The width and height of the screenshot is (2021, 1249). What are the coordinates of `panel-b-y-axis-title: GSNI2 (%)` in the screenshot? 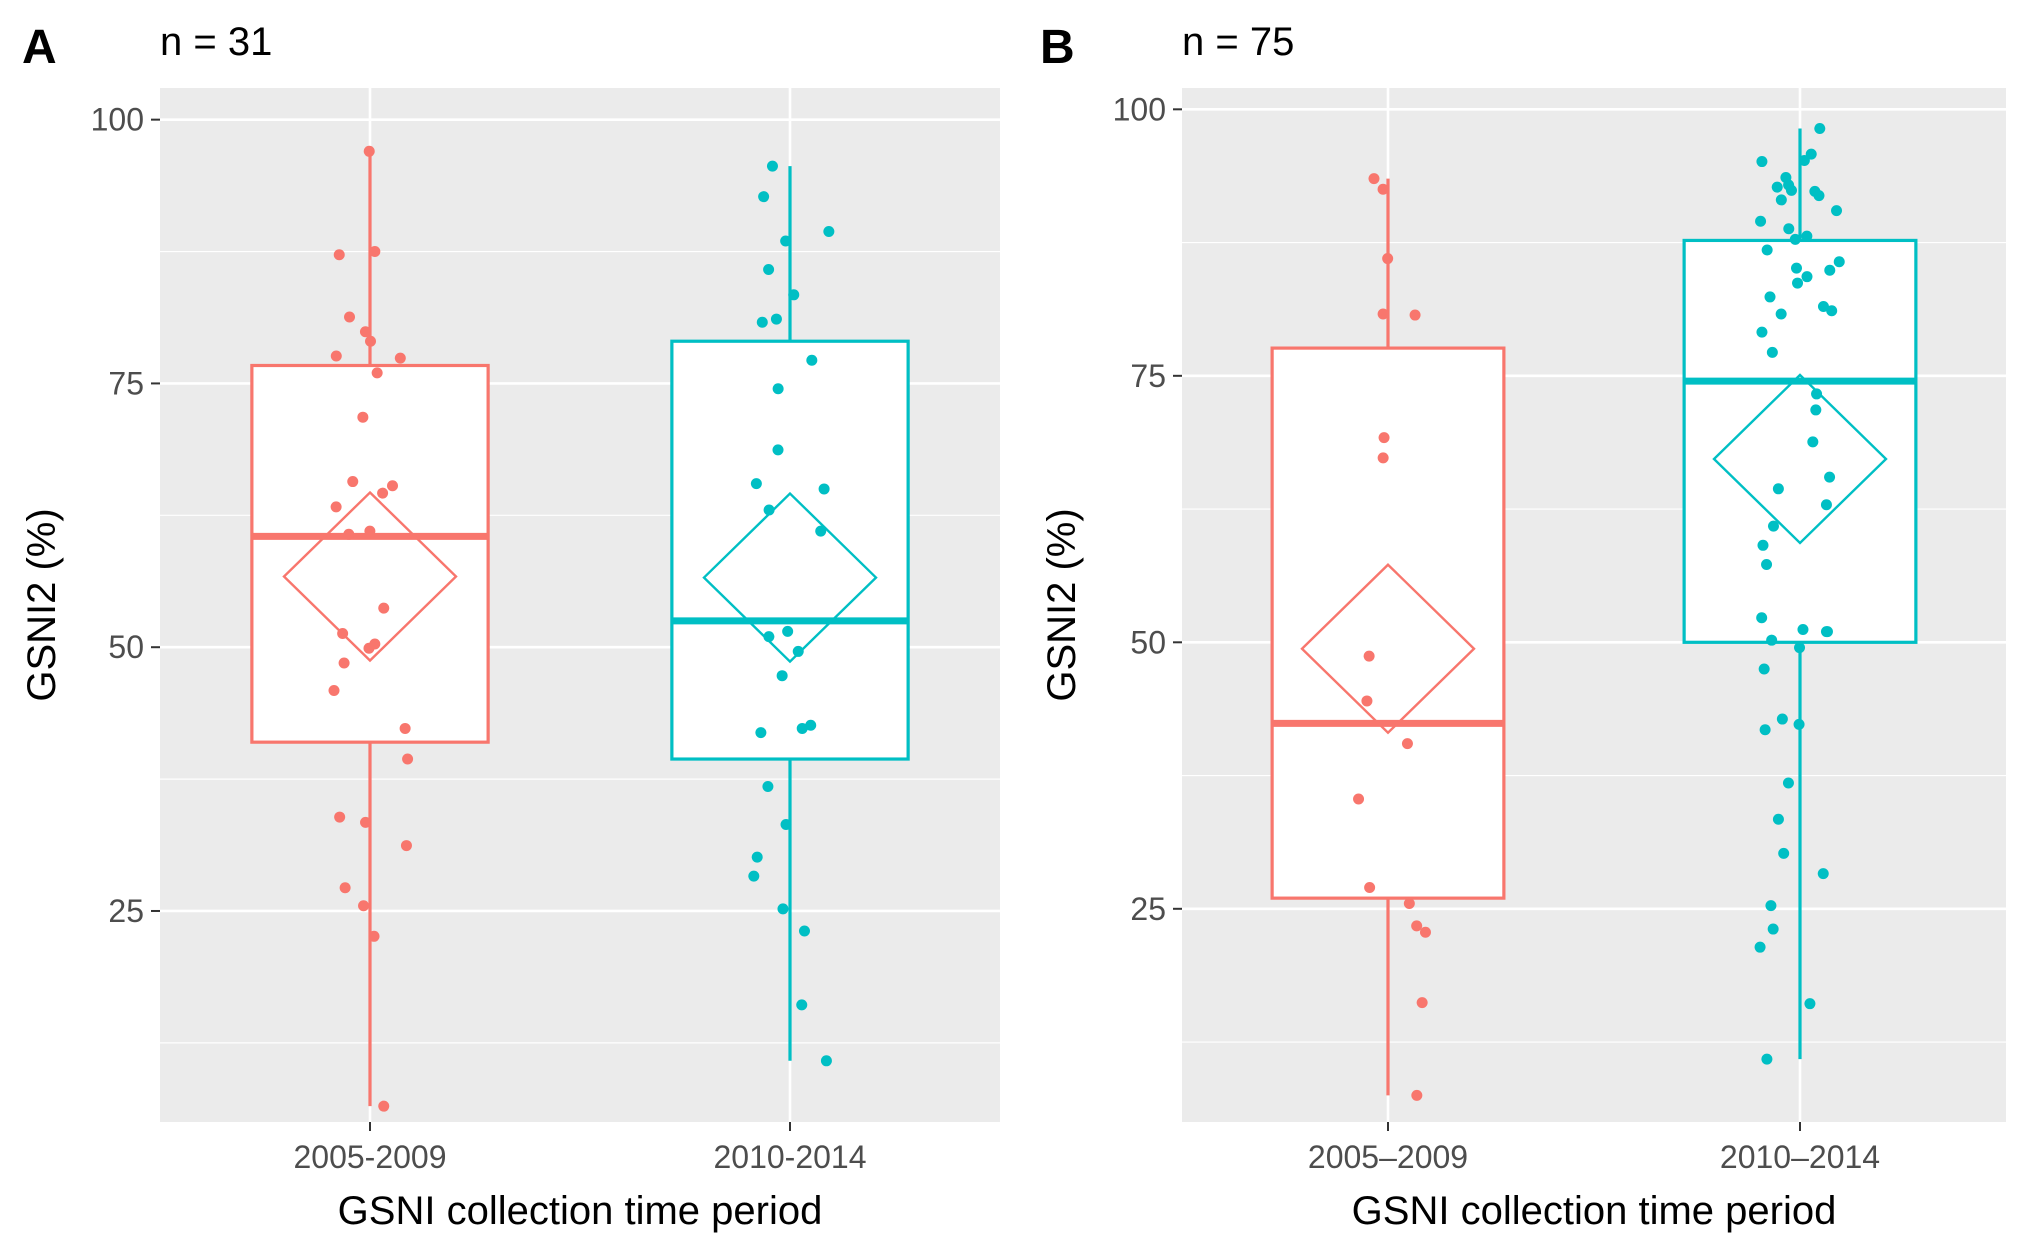 It's located at (1062, 604).